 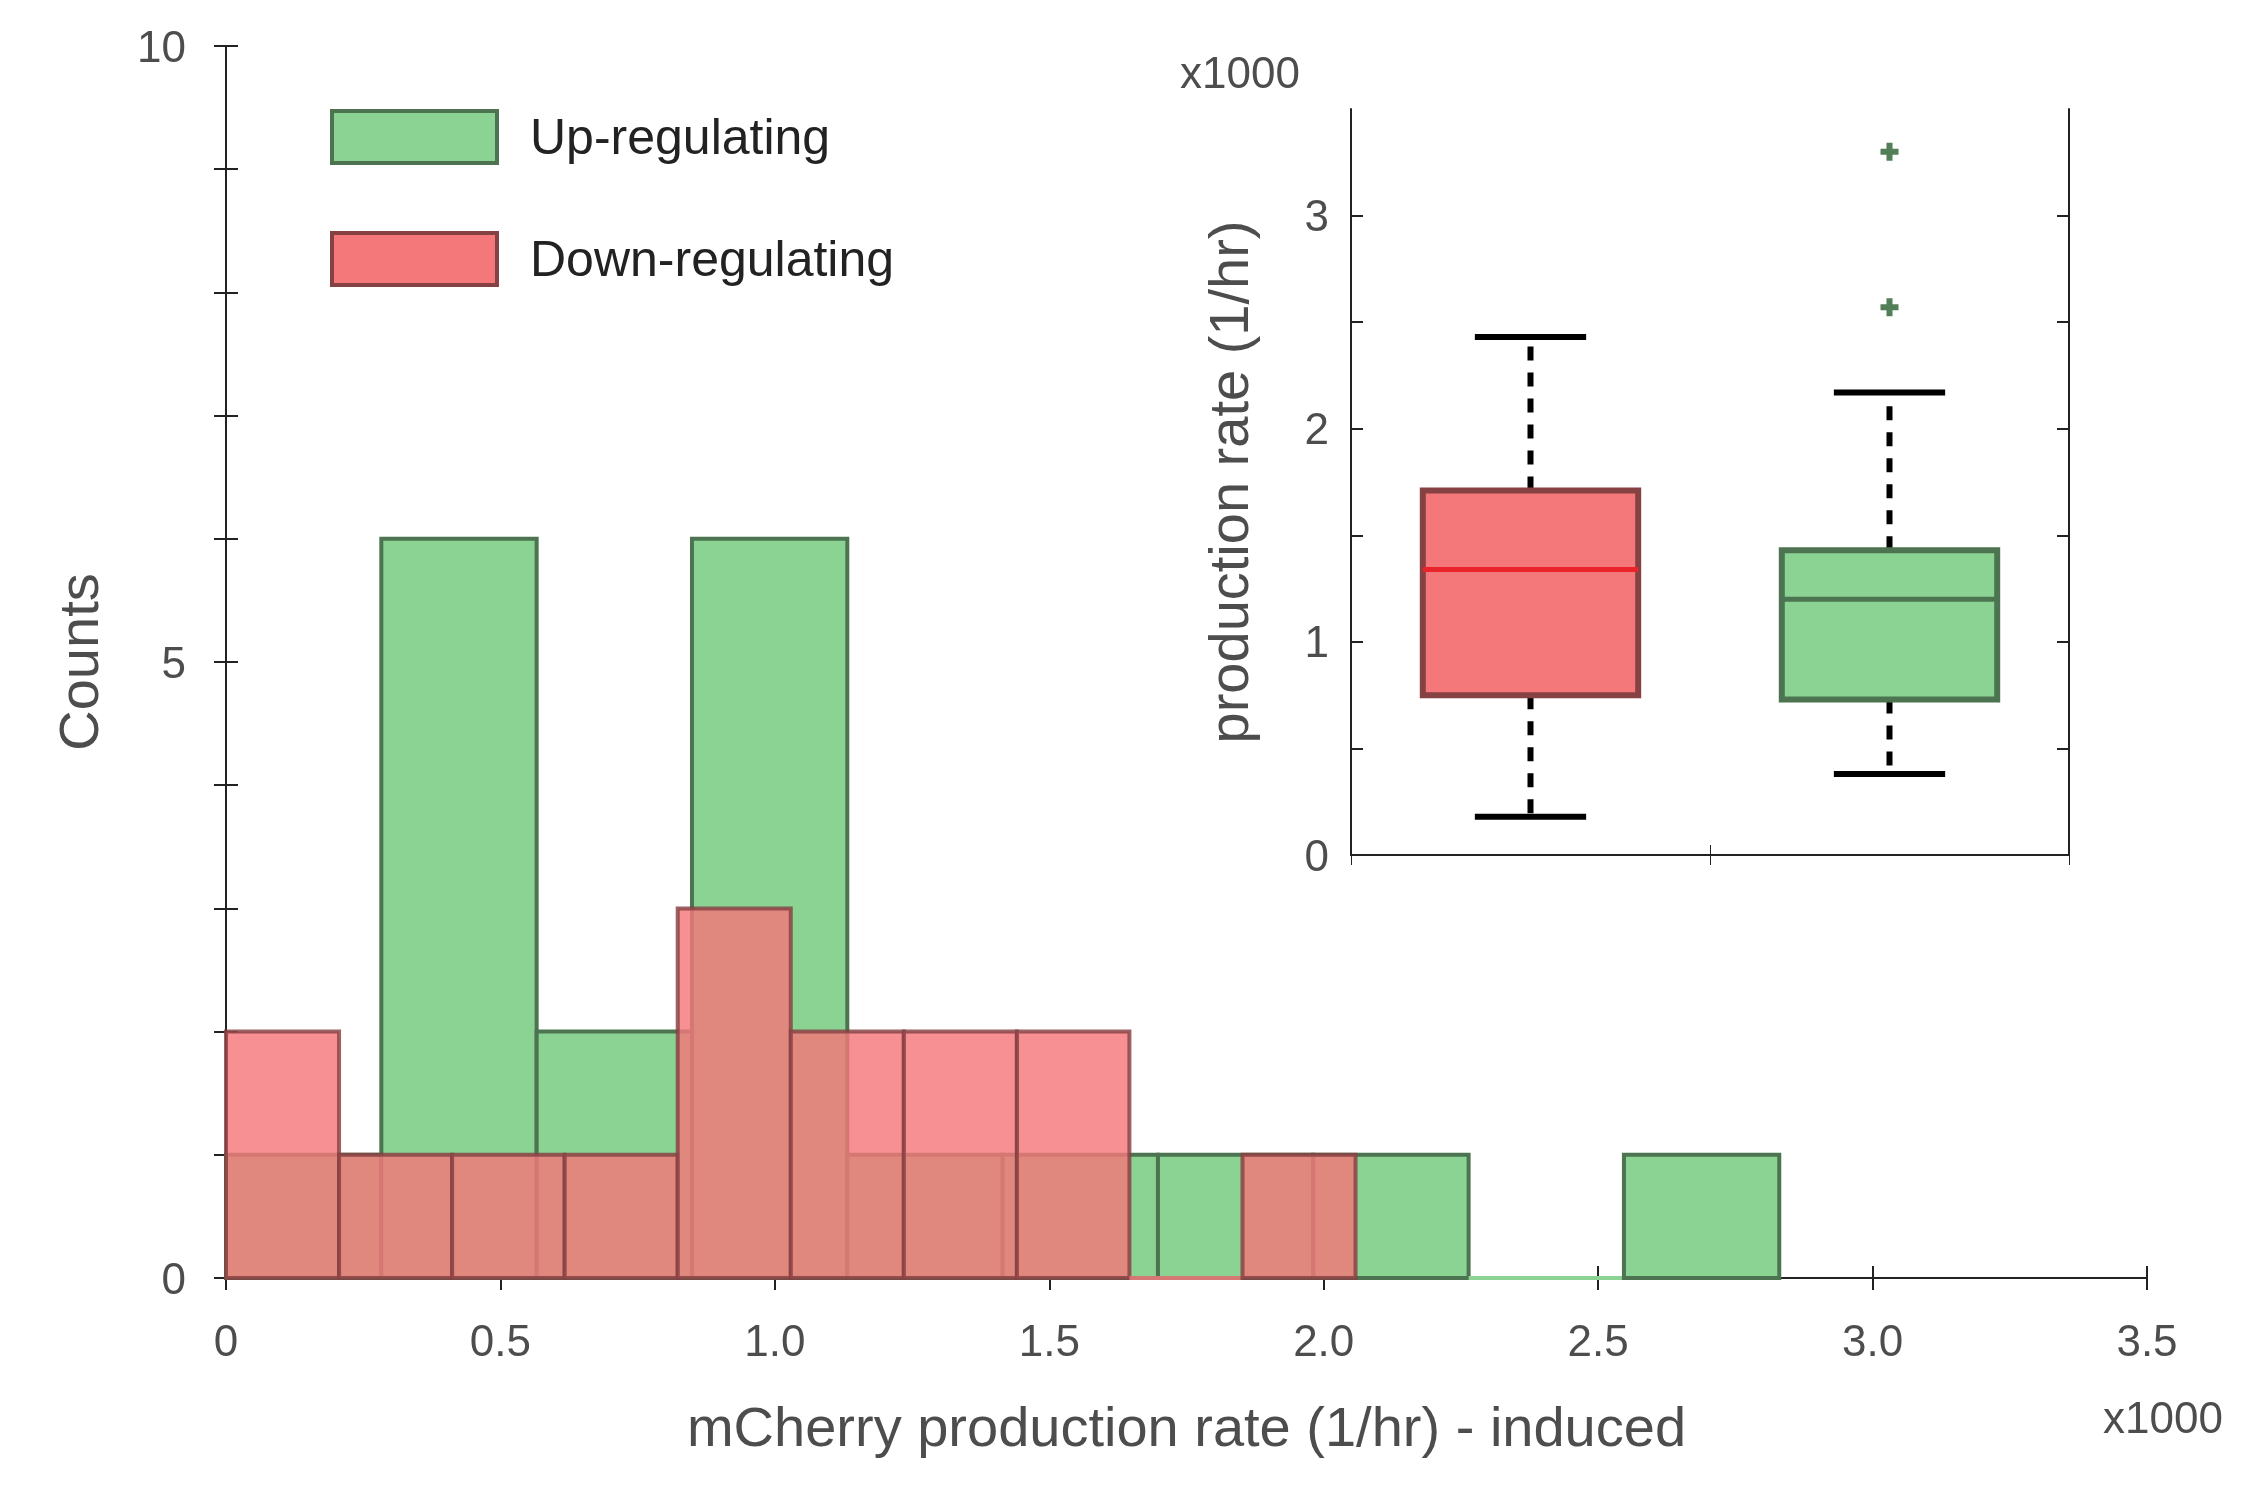 I want to click on y-tick-label: 3, so click(x=1316, y=216).